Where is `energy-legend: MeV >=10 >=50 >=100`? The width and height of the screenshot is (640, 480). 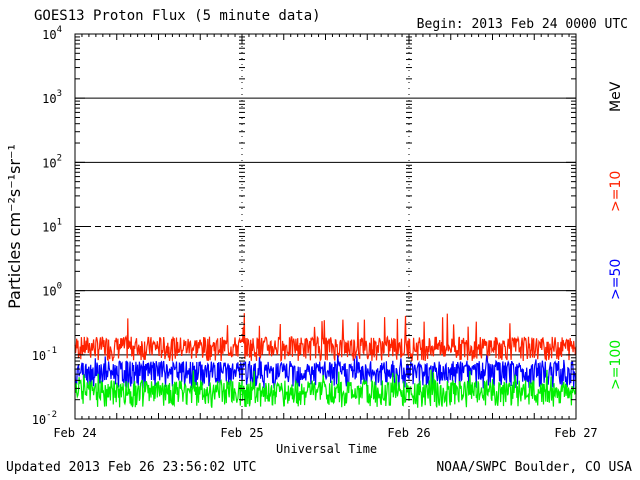 energy-legend: MeV >=10 >=50 >=100 is located at coordinates (616, 235).